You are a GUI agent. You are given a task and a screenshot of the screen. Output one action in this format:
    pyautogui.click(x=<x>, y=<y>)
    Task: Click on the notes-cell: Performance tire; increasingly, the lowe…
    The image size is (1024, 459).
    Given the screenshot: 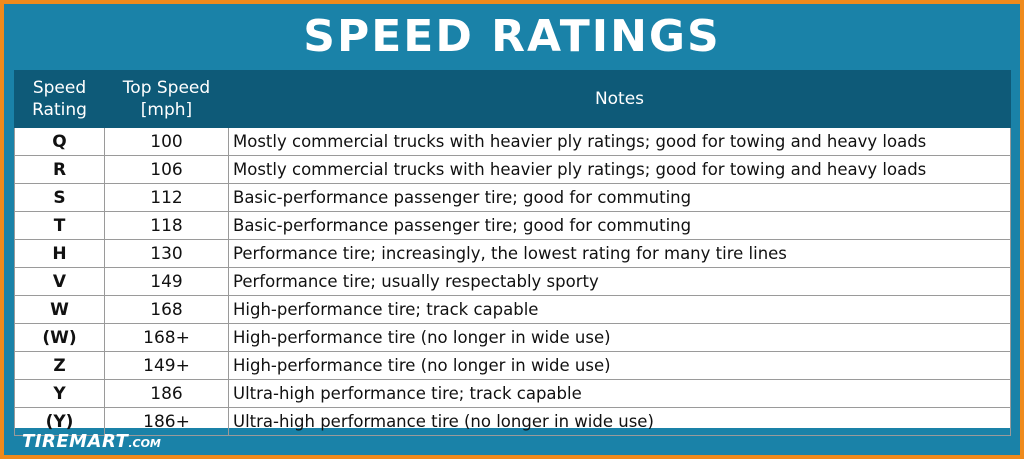 What is the action you would take?
    pyautogui.click(x=619, y=253)
    